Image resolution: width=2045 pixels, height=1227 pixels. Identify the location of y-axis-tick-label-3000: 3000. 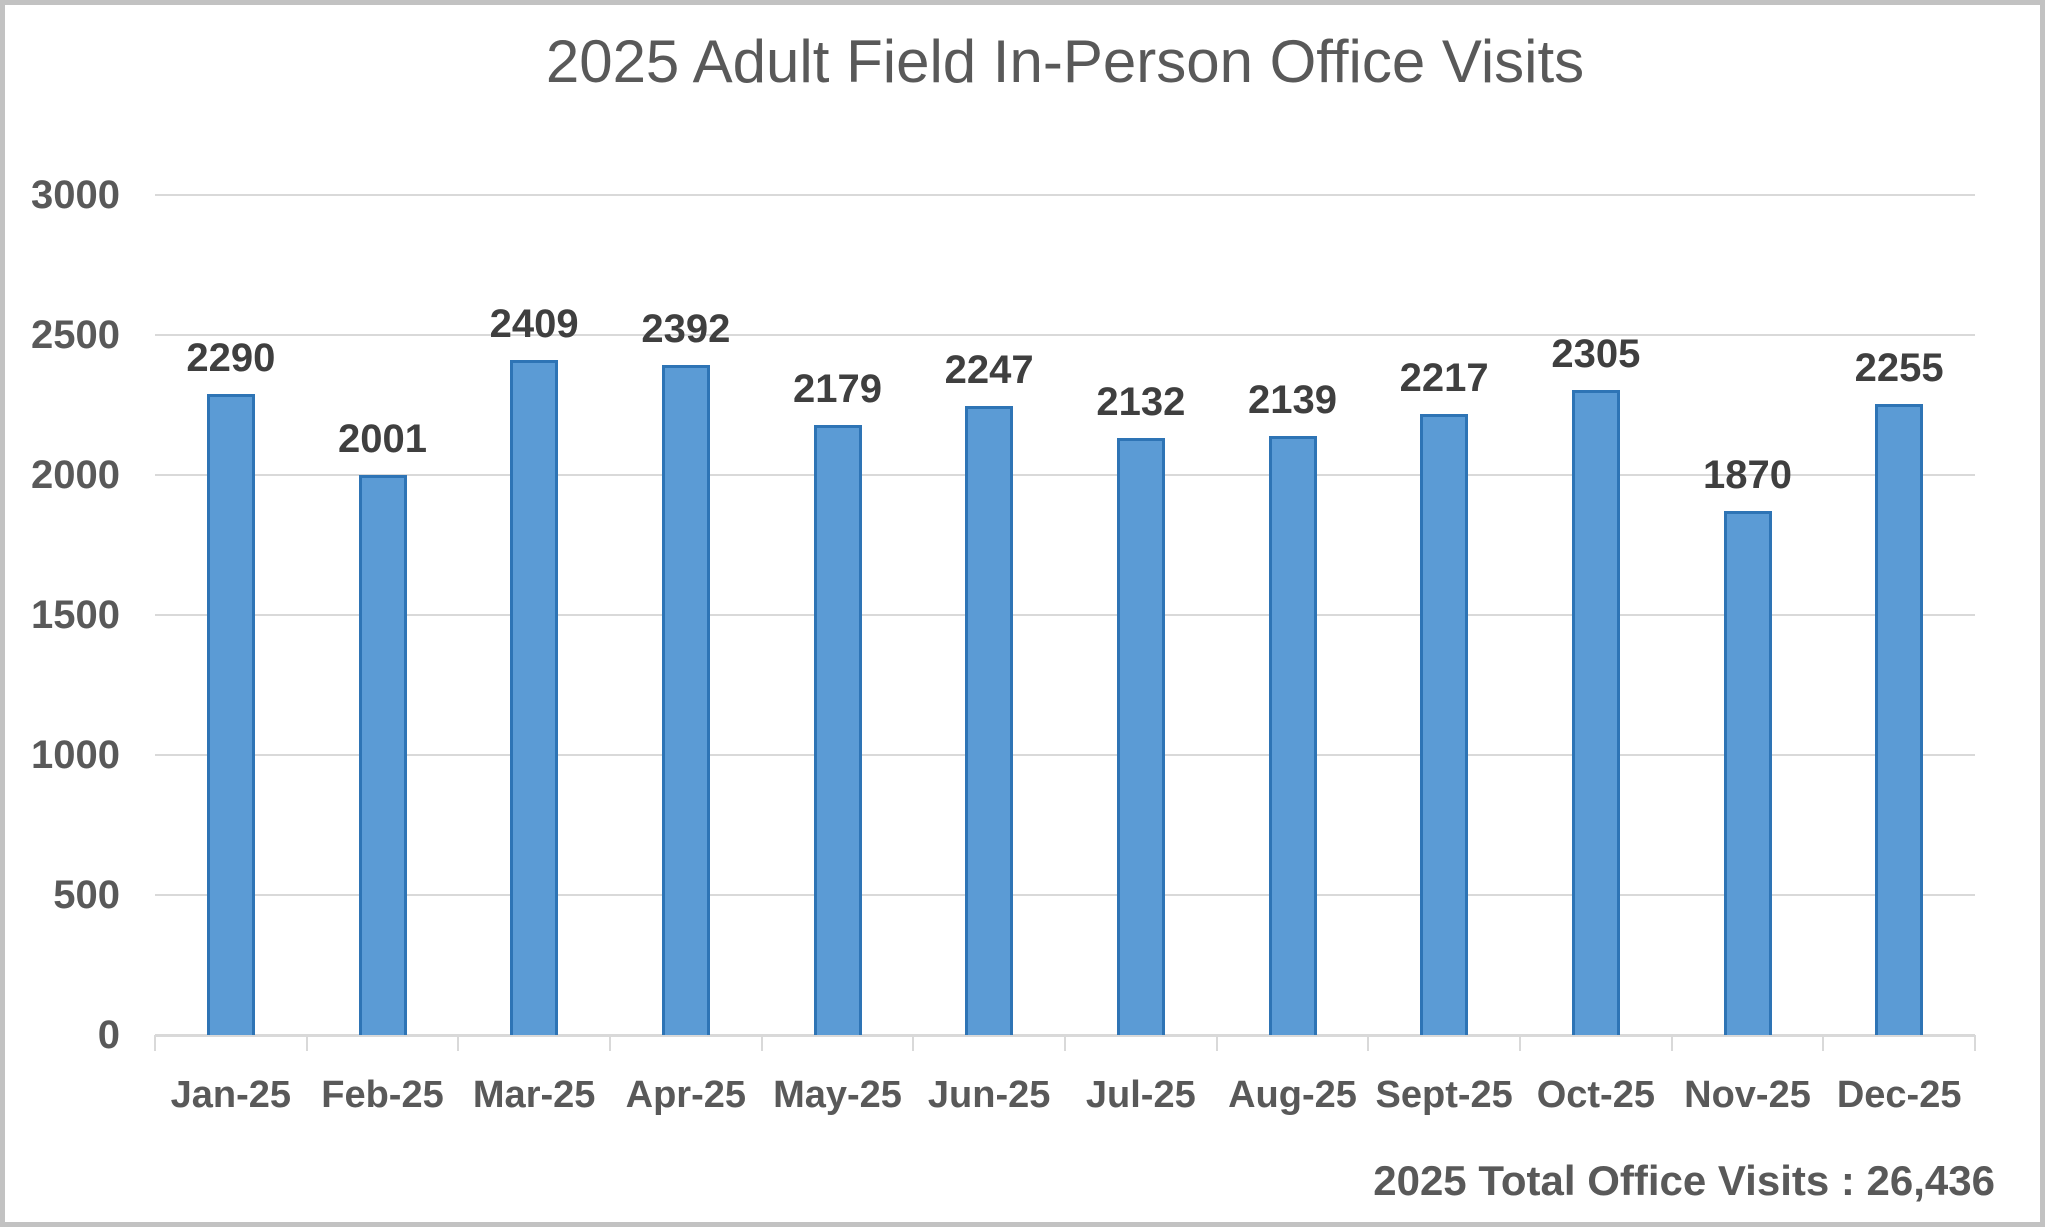
(75, 195).